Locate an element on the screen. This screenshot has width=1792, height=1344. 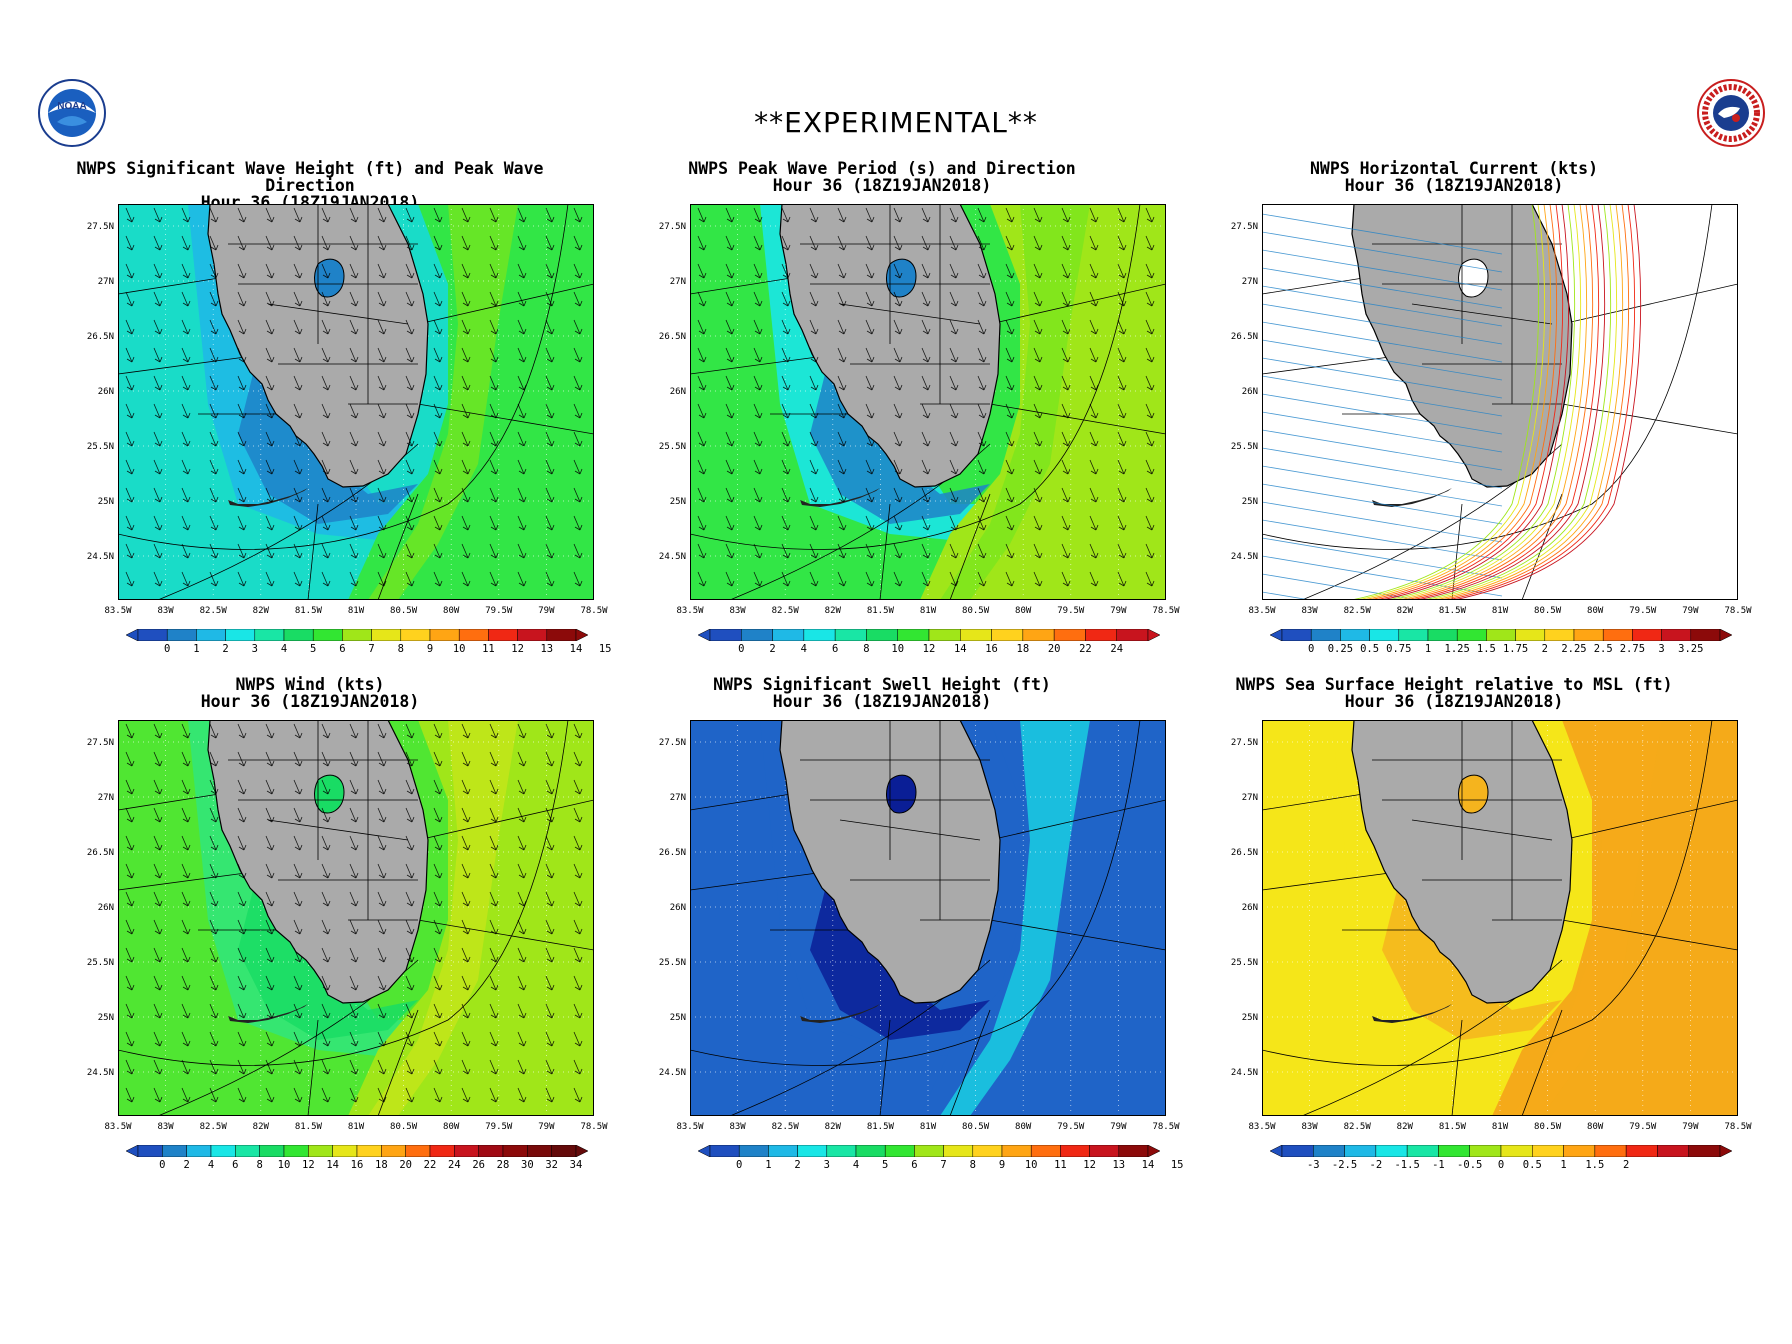
map-plot is located at coordinates (928, 402).